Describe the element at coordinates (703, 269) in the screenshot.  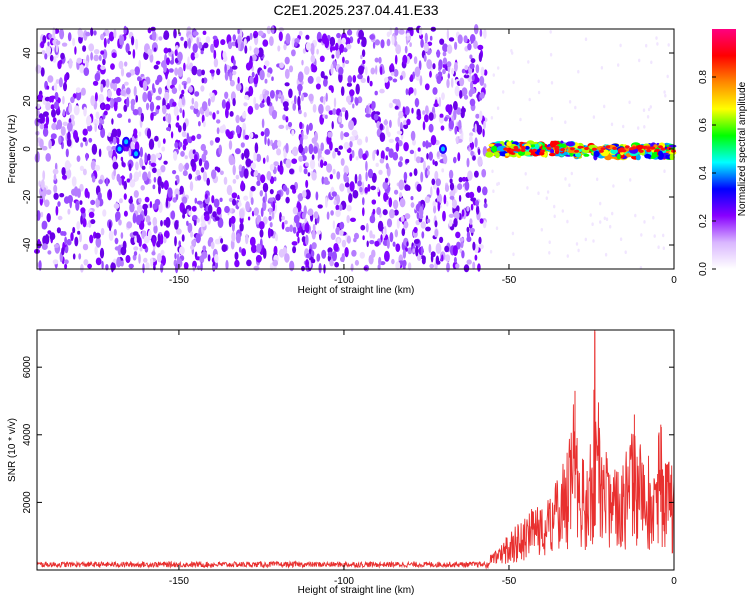
I see `colorbar-tick-label: 0.0` at that location.